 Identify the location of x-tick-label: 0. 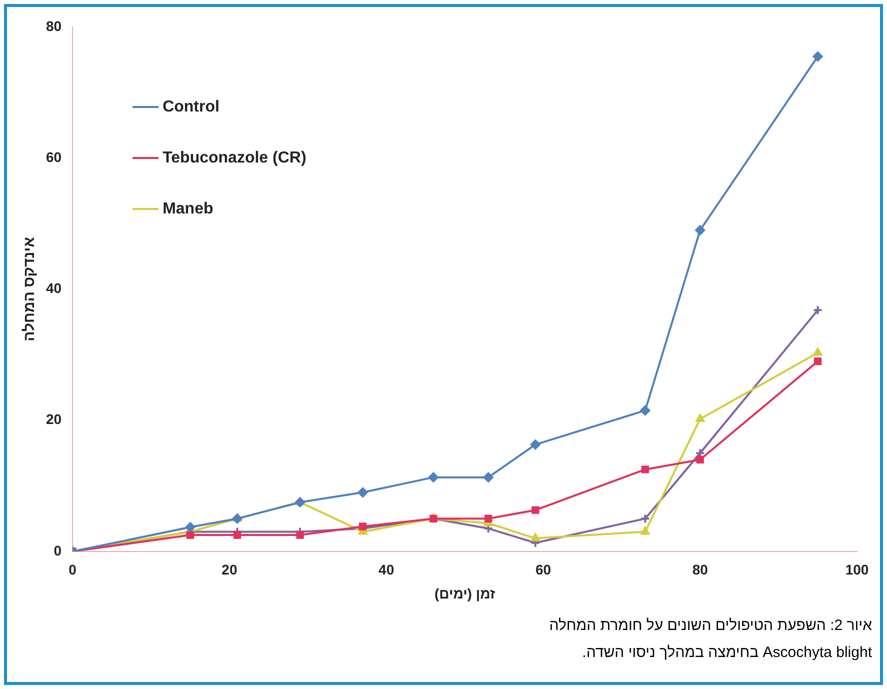
(72, 570).